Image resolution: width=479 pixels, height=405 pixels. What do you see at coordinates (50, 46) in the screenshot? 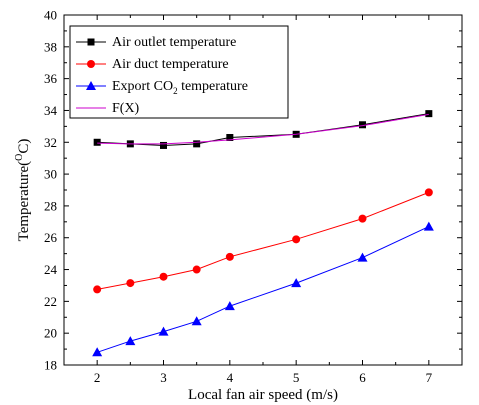
I see `y-tick-label: 38` at bounding box center [50, 46].